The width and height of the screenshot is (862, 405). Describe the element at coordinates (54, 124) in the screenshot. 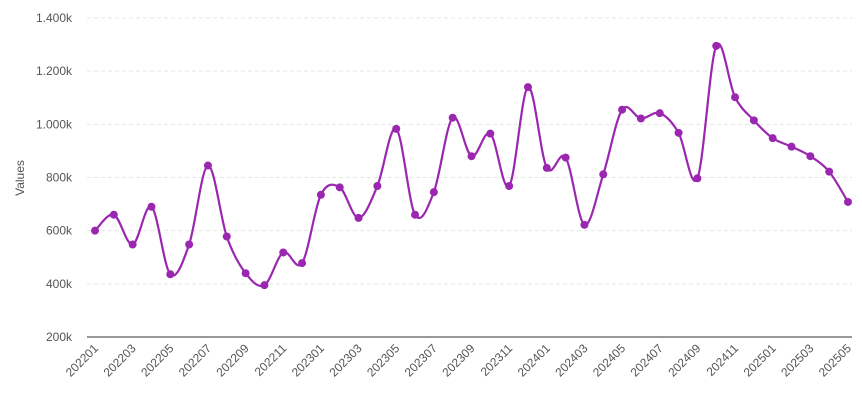

I see `y-tick-label: 1.000k` at that location.